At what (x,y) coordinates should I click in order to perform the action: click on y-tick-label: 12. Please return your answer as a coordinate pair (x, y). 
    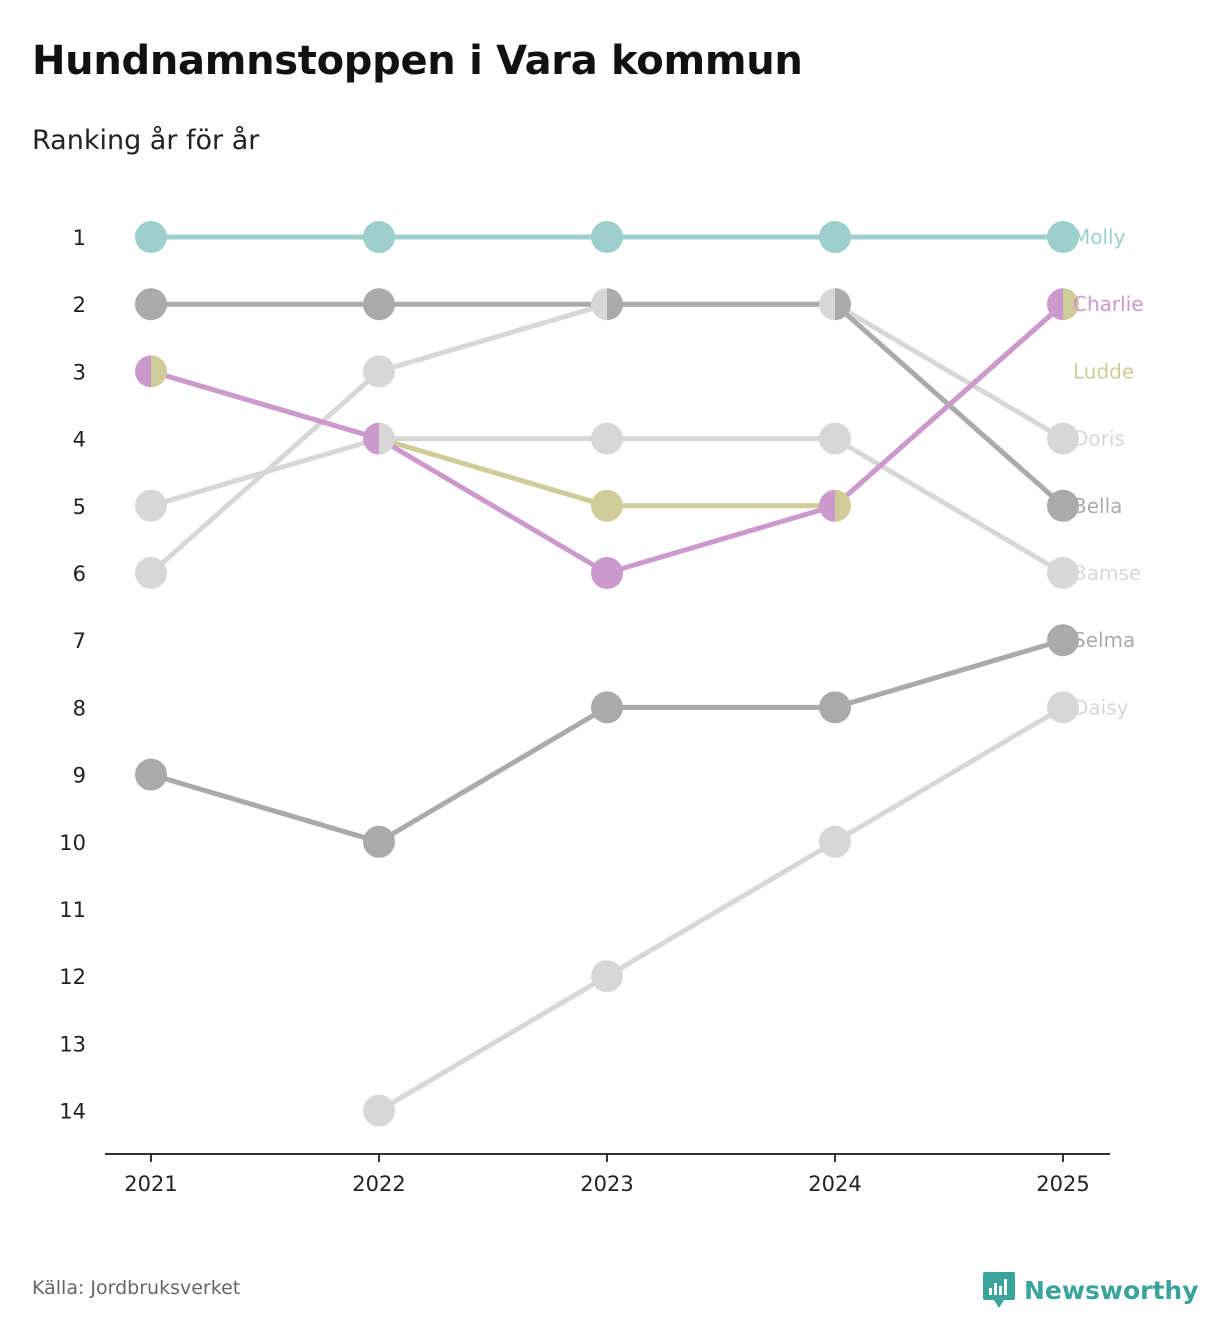
    Looking at the image, I should click on (72, 977).